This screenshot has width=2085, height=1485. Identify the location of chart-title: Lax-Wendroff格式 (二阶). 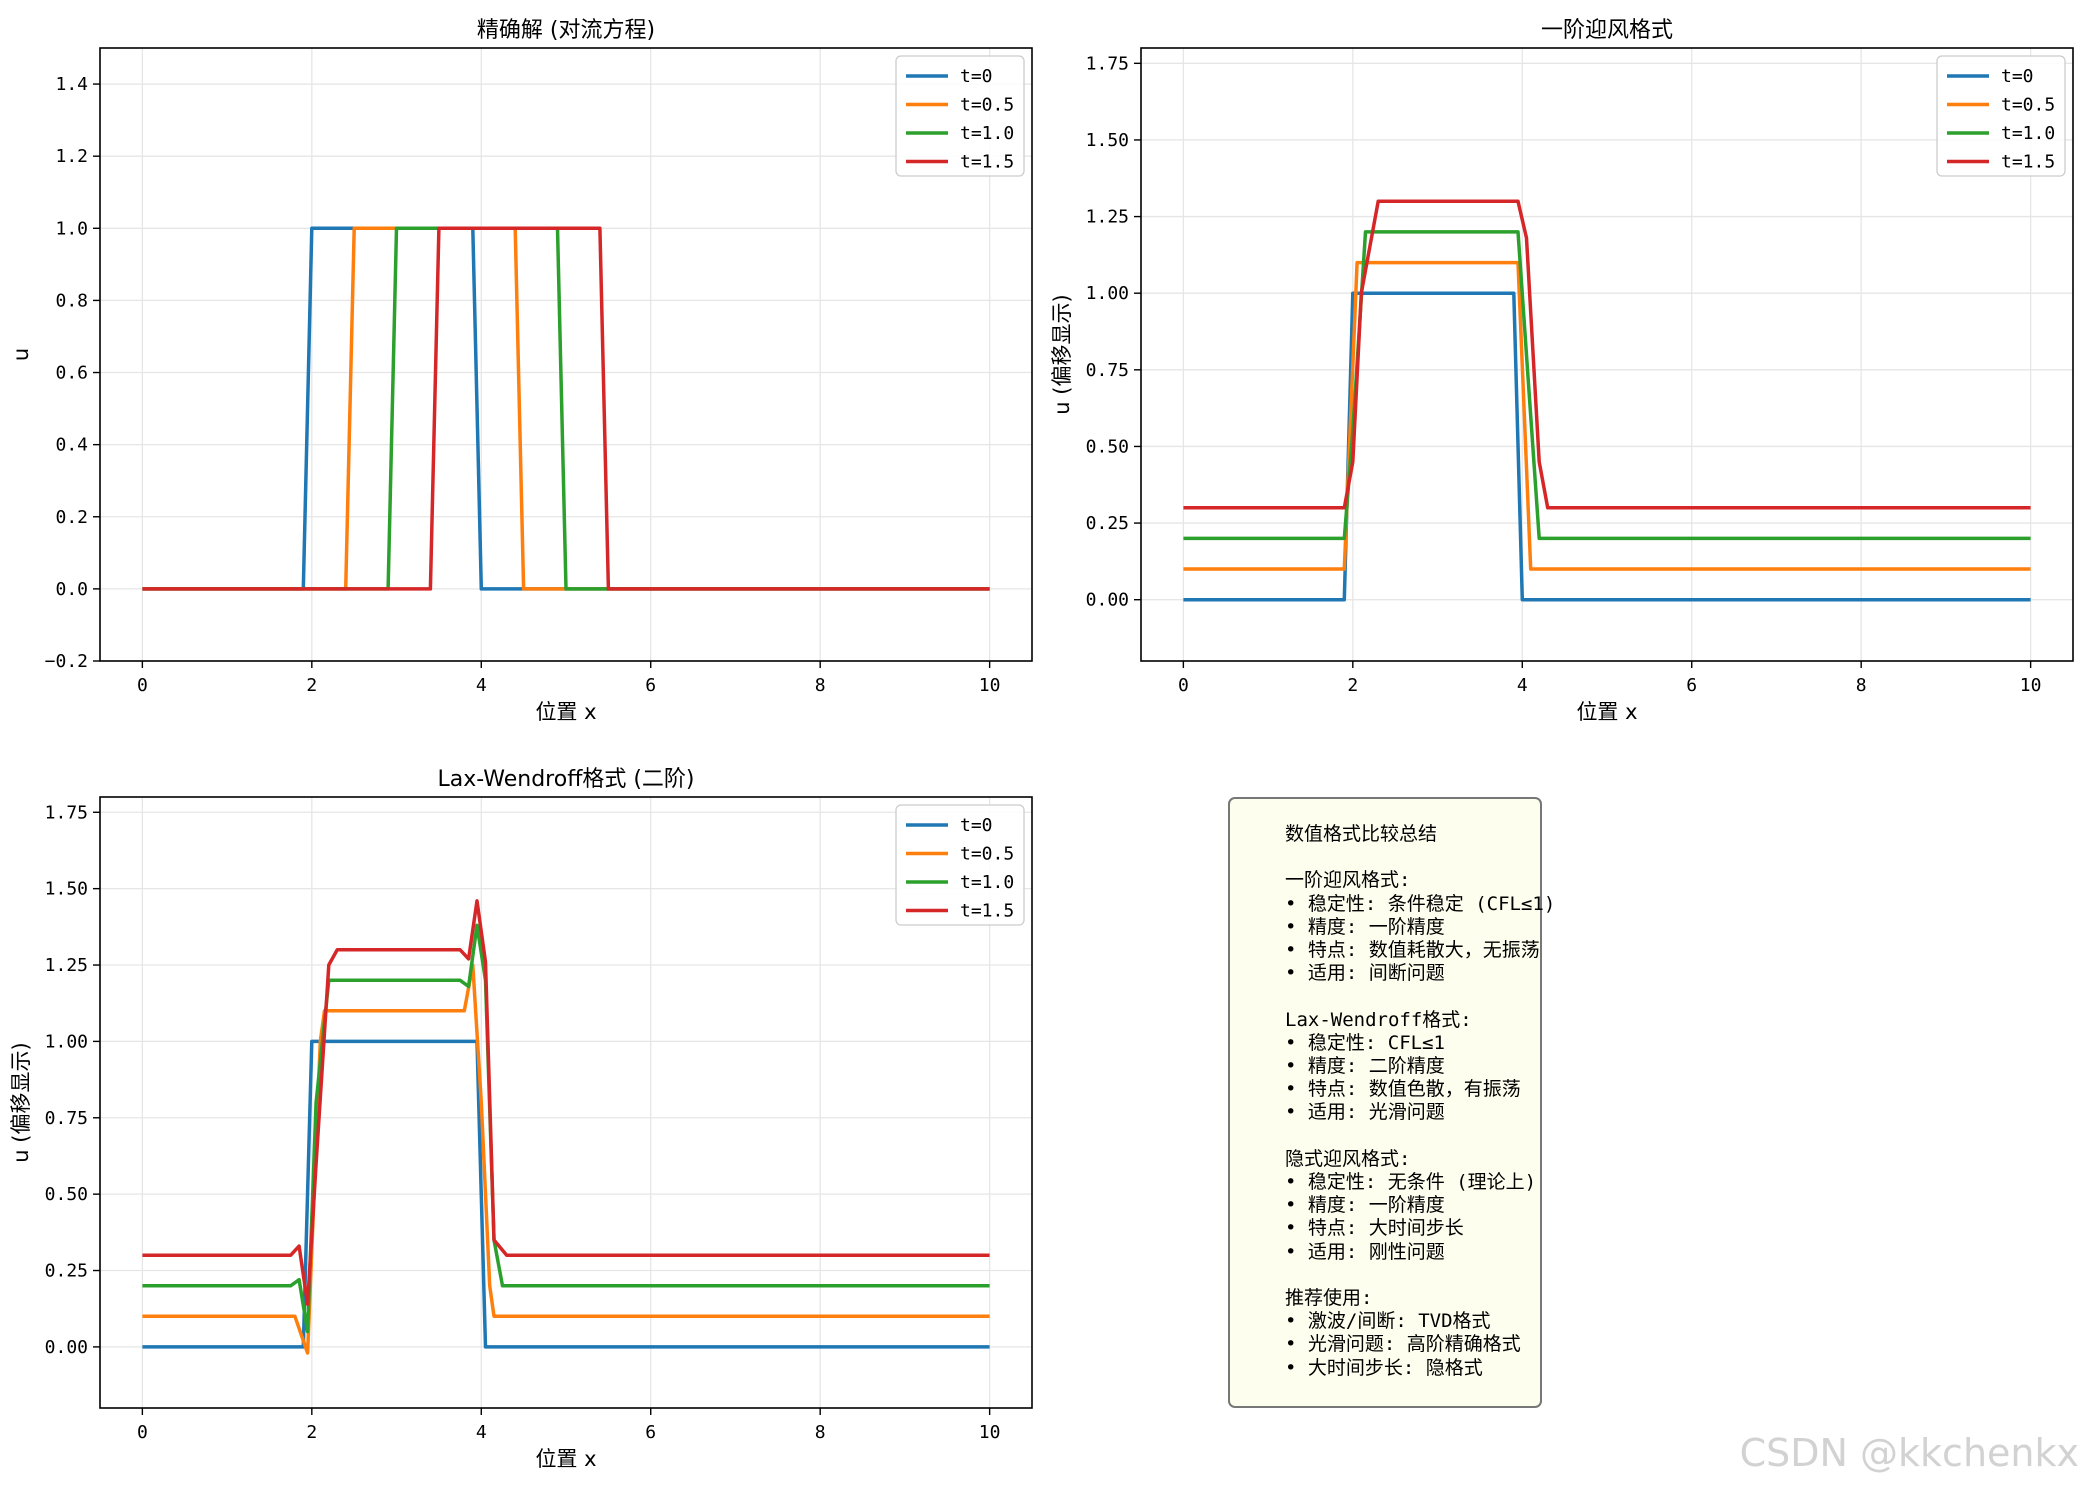
(565, 779).